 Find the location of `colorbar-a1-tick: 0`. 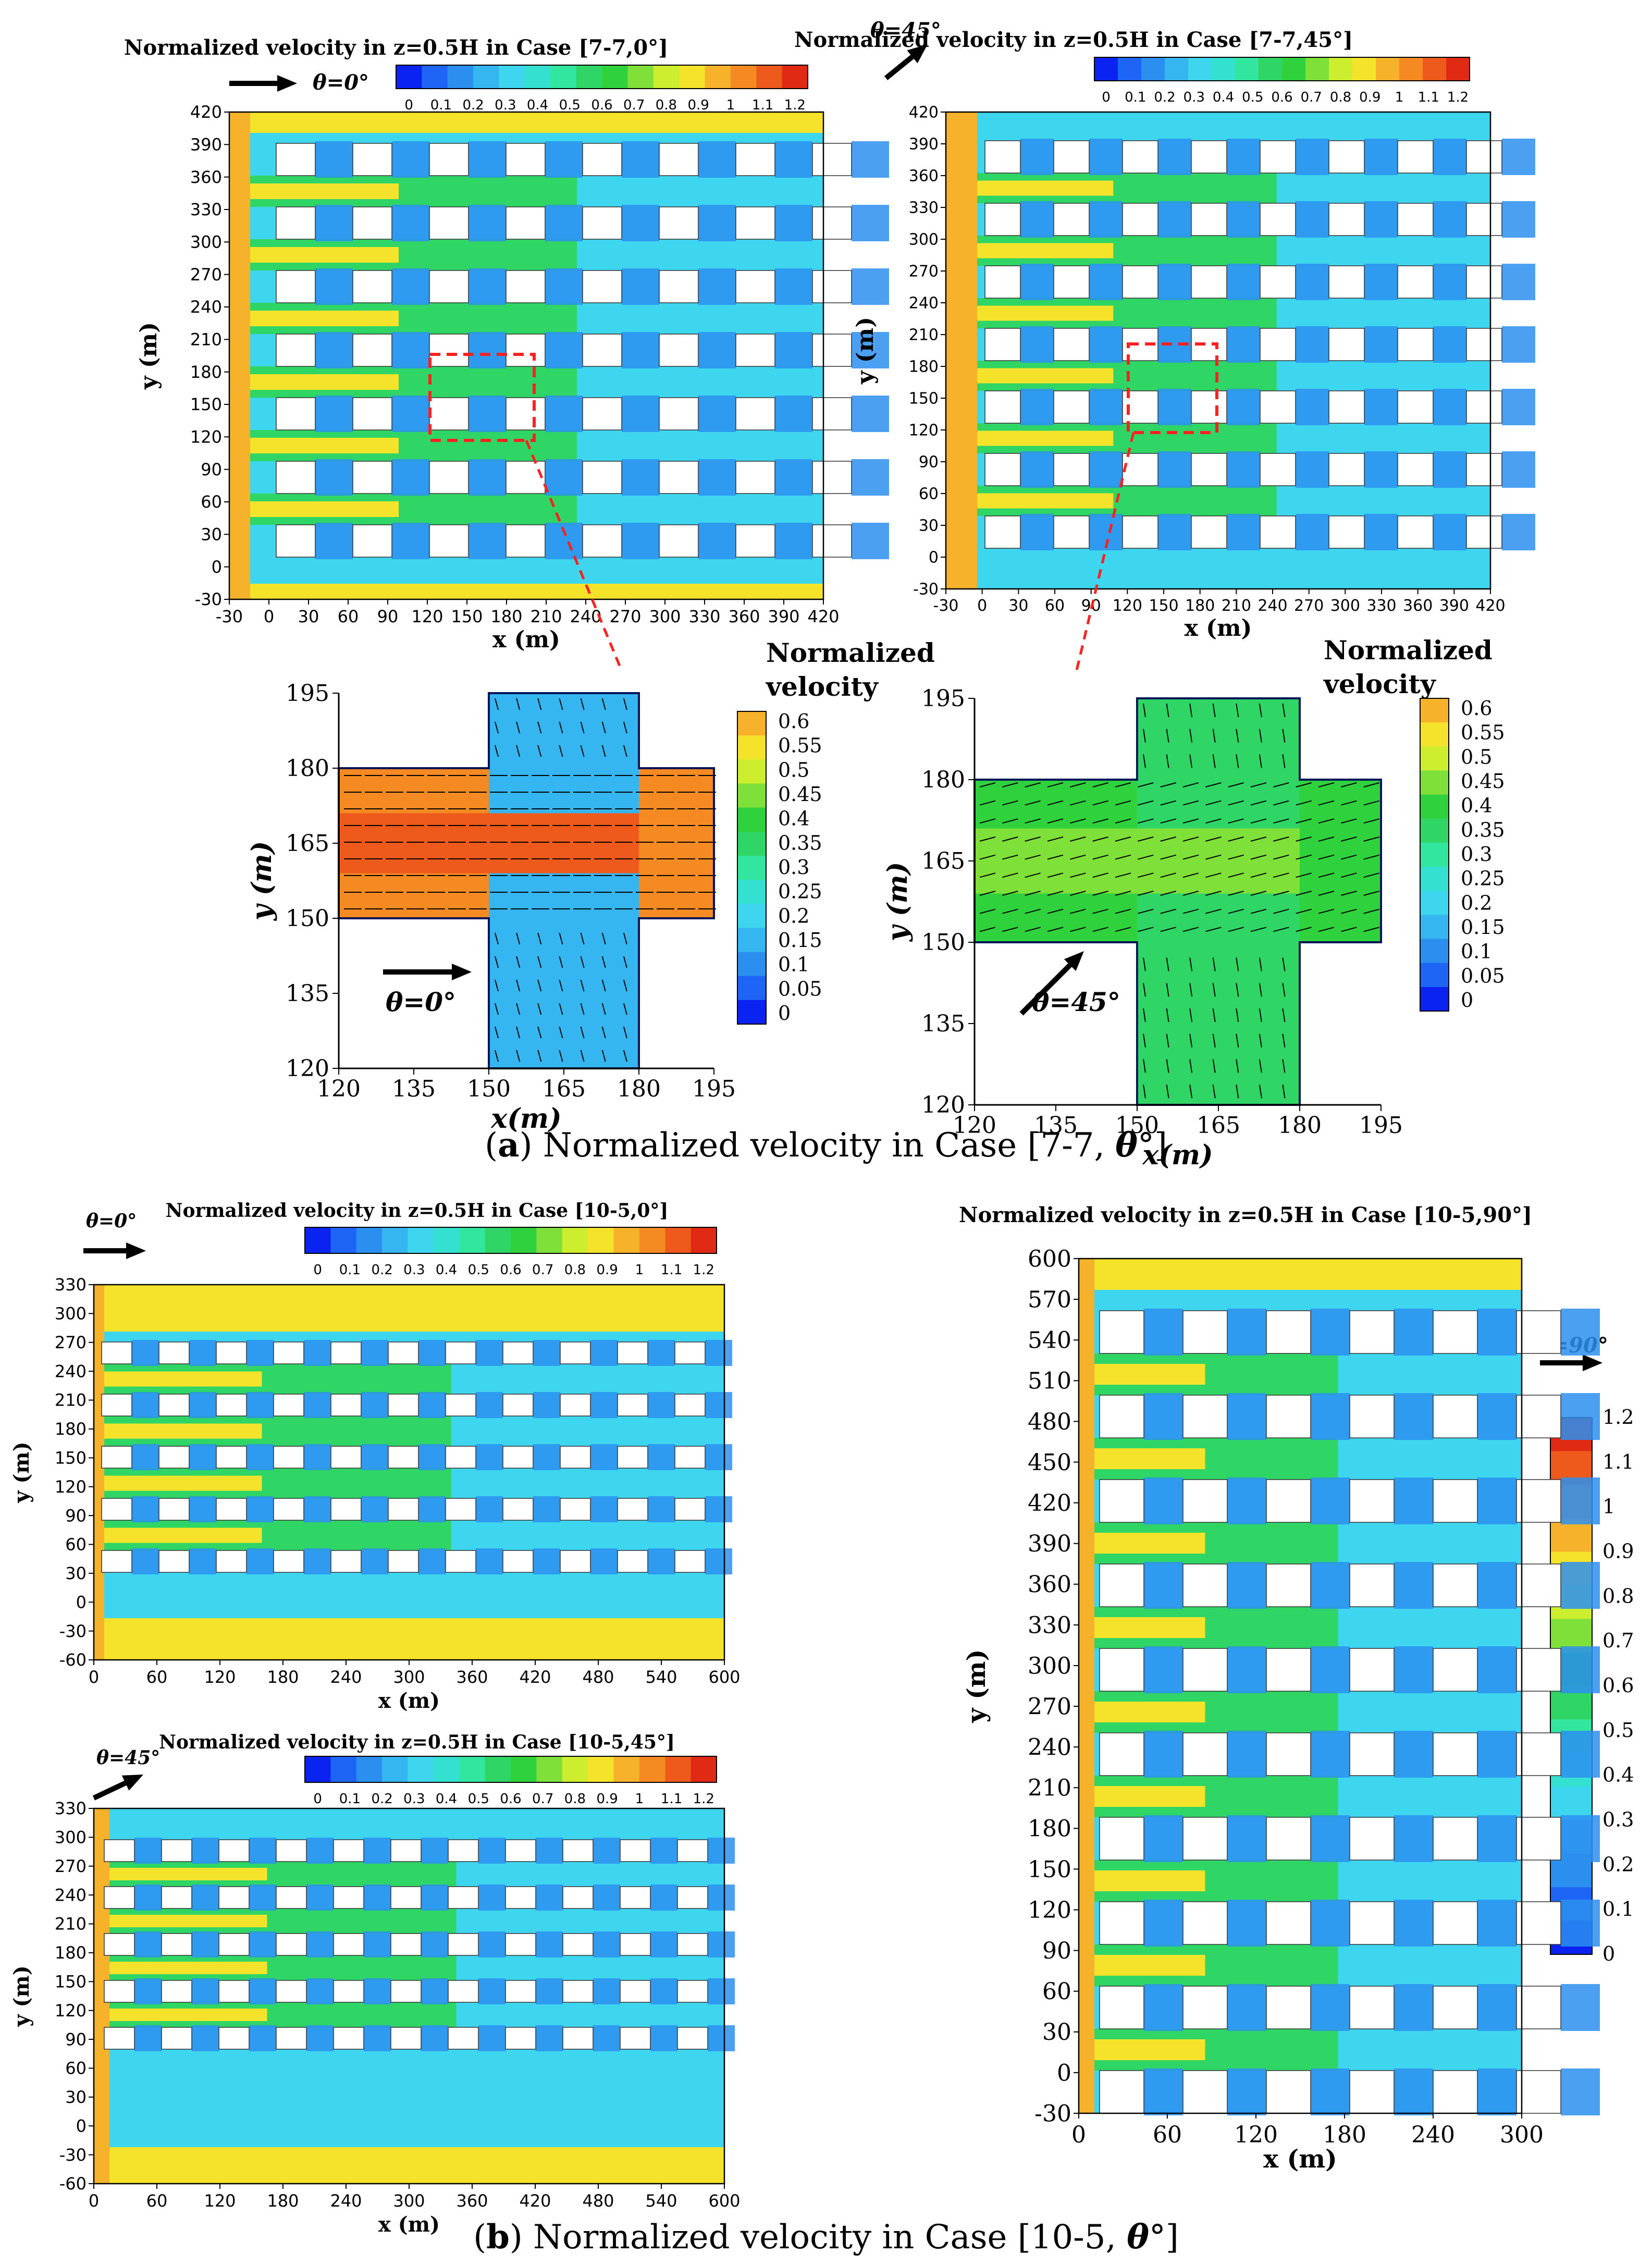

colorbar-a1-tick: 0 is located at coordinates (408, 105).